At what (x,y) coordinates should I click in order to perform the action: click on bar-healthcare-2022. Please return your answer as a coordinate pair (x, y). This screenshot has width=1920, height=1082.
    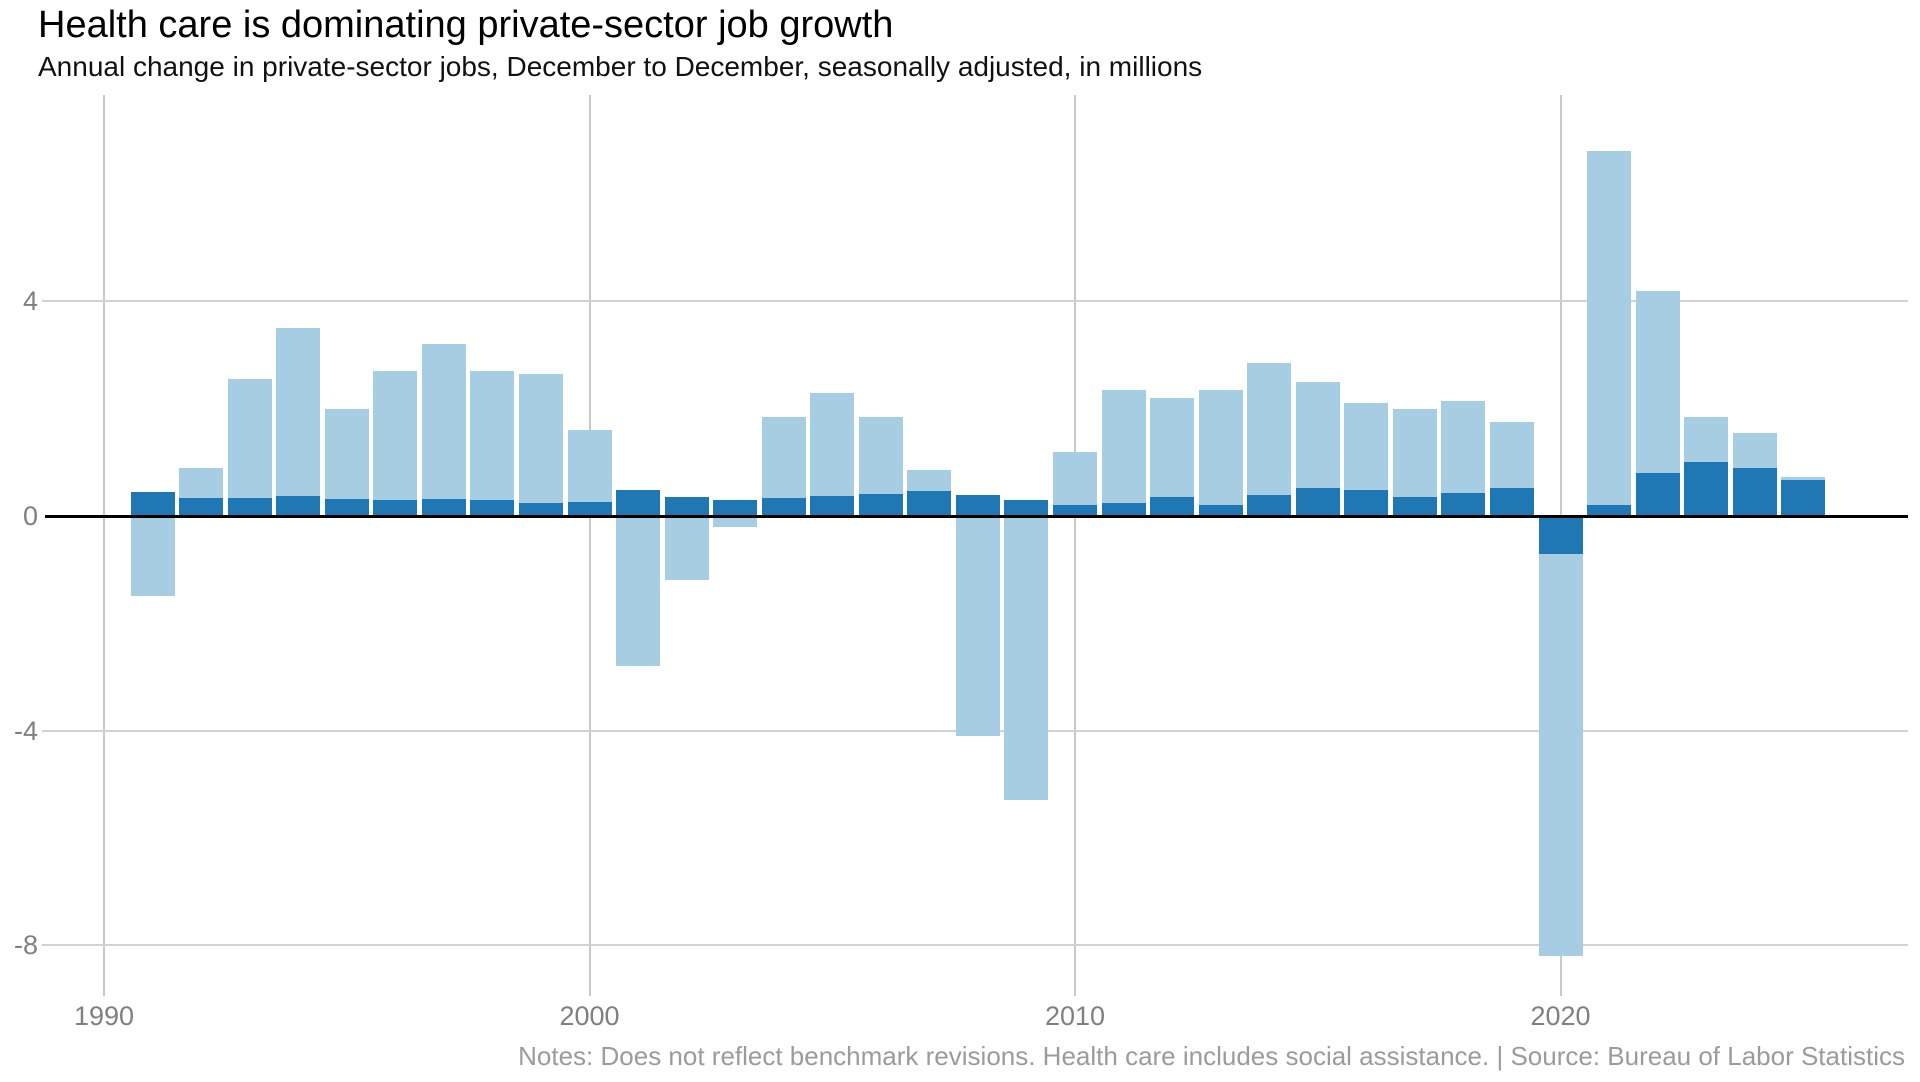
    Looking at the image, I should click on (1657, 494).